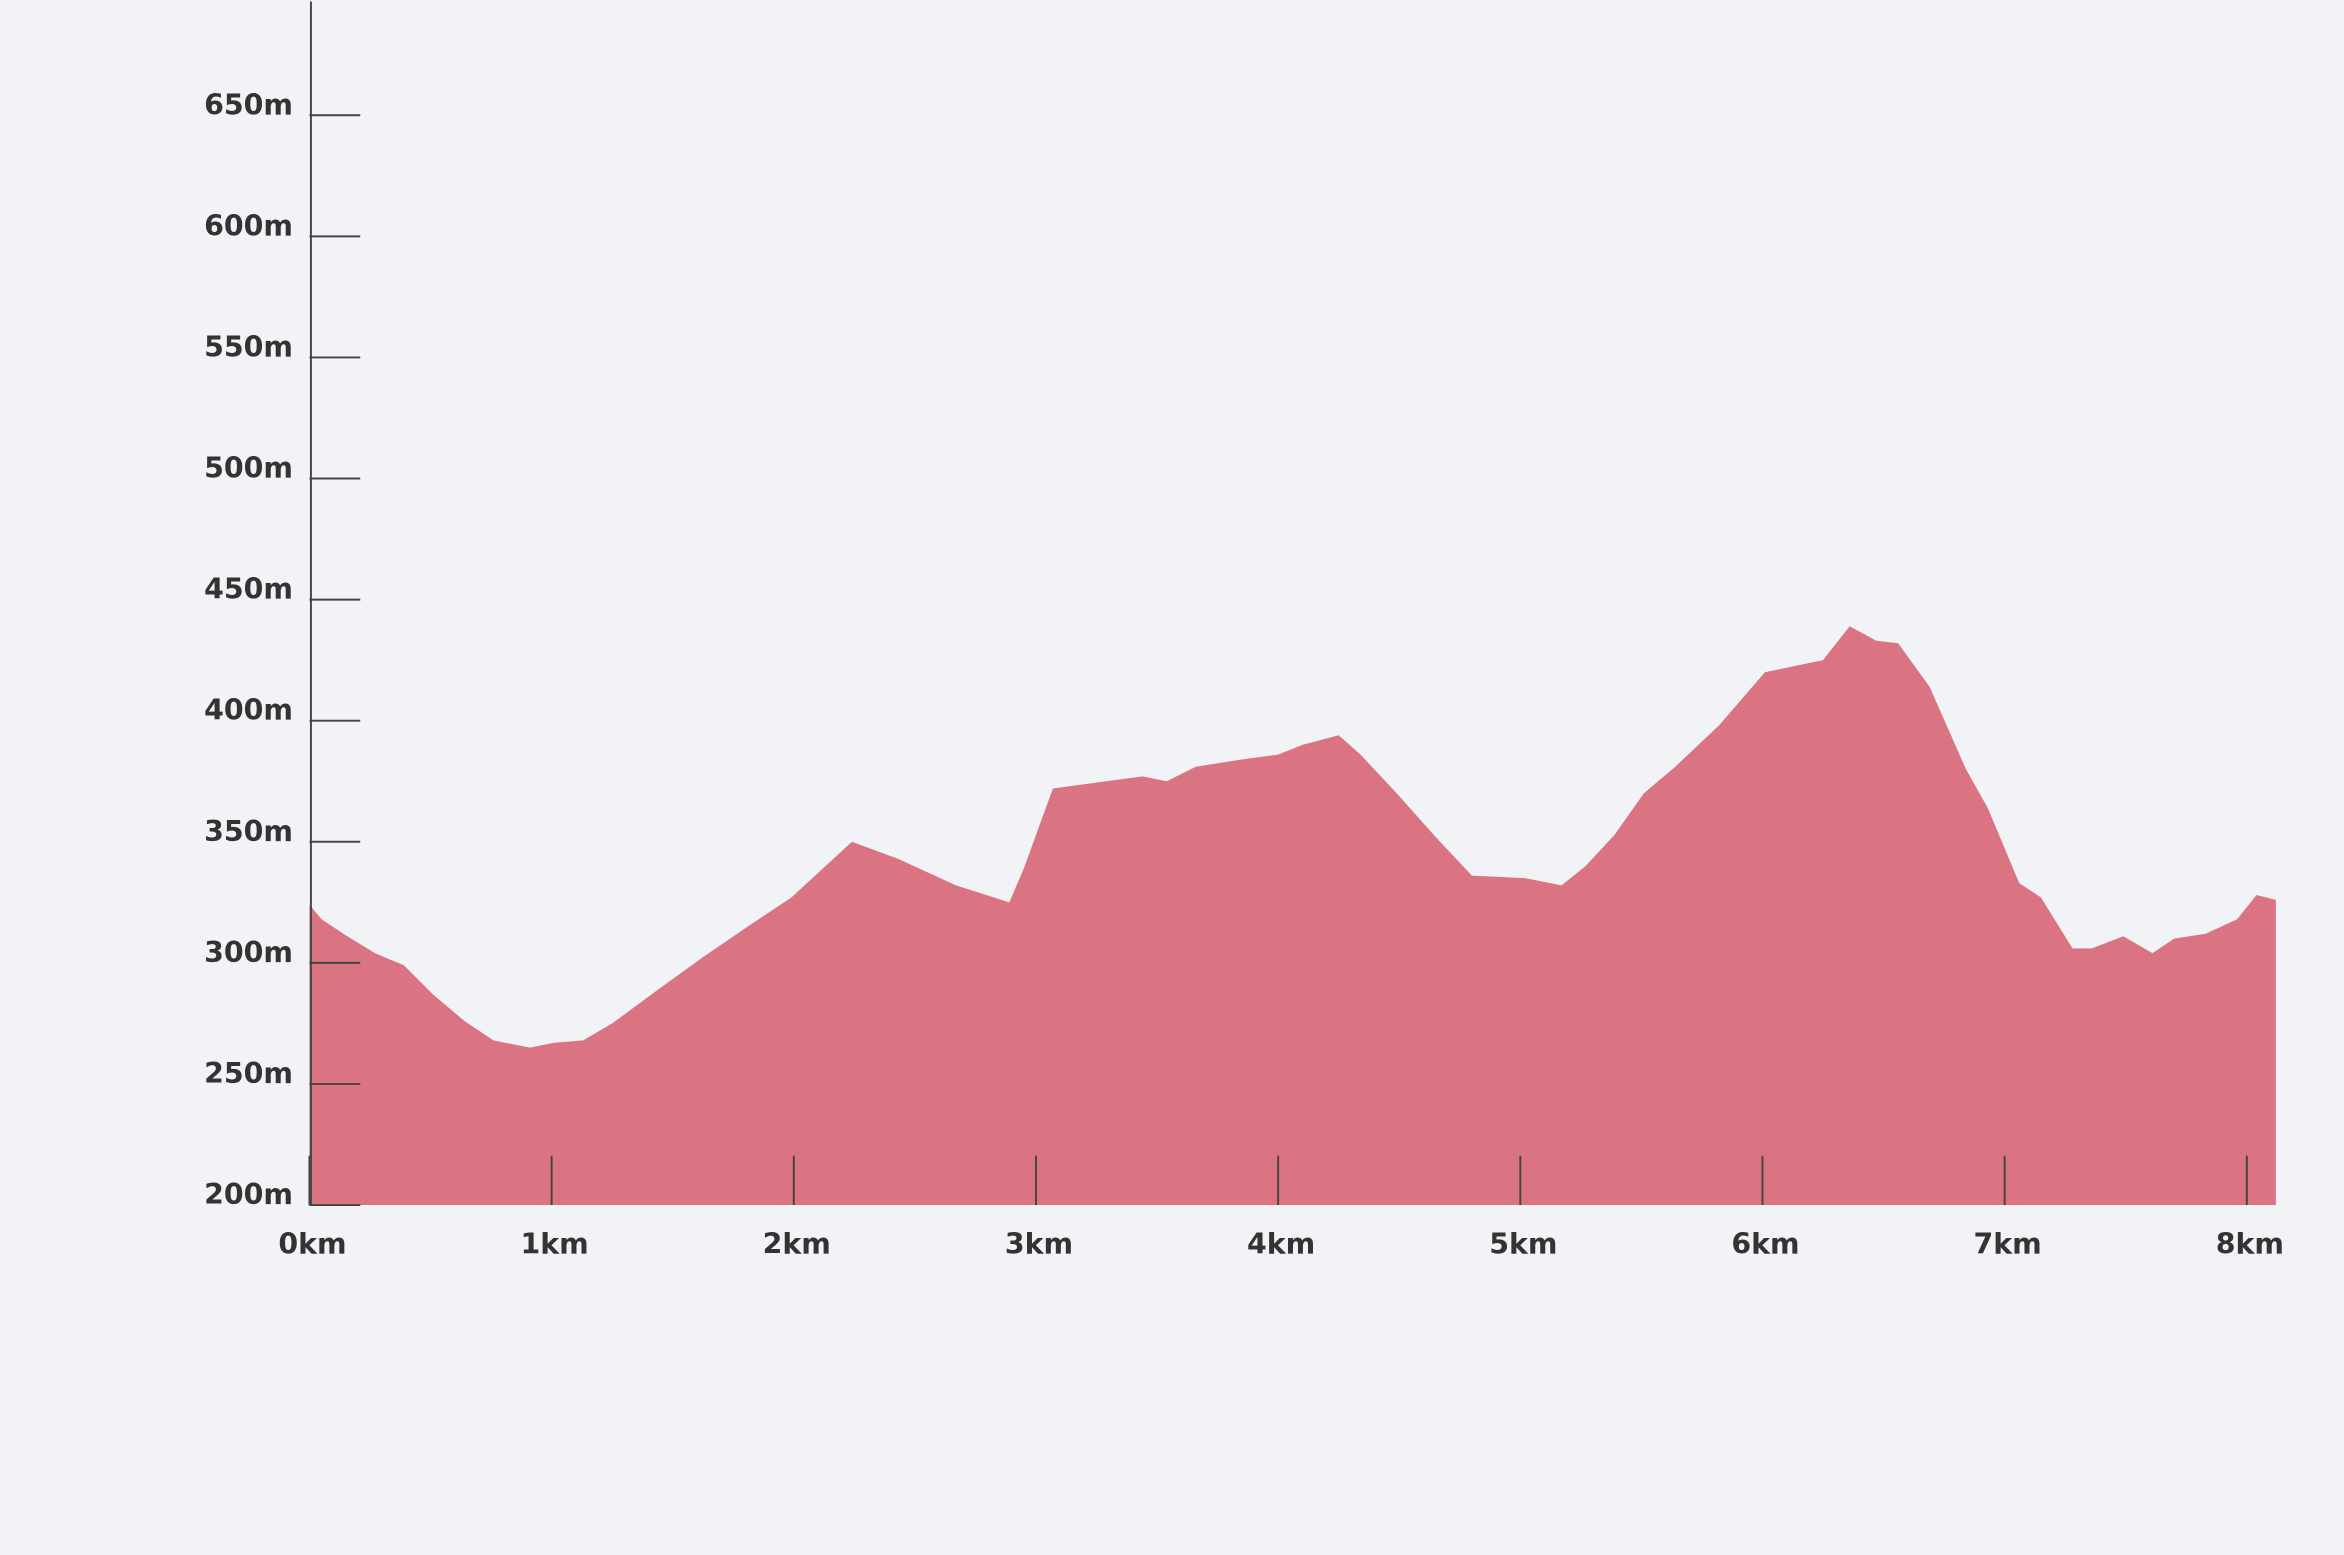 This screenshot has width=2344, height=1555. Describe the element at coordinates (1039, 1243) in the screenshot. I see `x-tick-label: 3km` at that location.